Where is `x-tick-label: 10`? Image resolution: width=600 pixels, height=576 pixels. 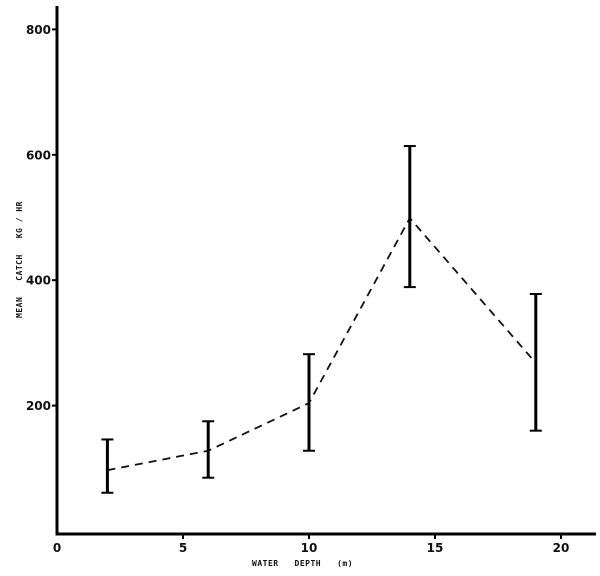 x-tick-label: 10 is located at coordinates (309, 548).